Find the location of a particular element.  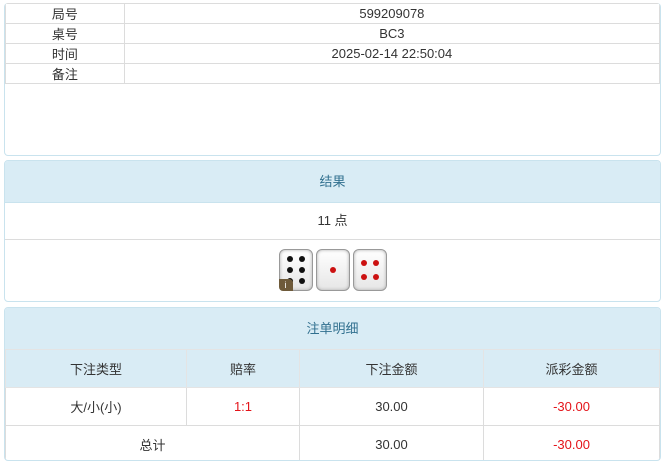

column-header-row: 下注类型 赔率 下注金额 派彩金额 is located at coordinates (332, 368).